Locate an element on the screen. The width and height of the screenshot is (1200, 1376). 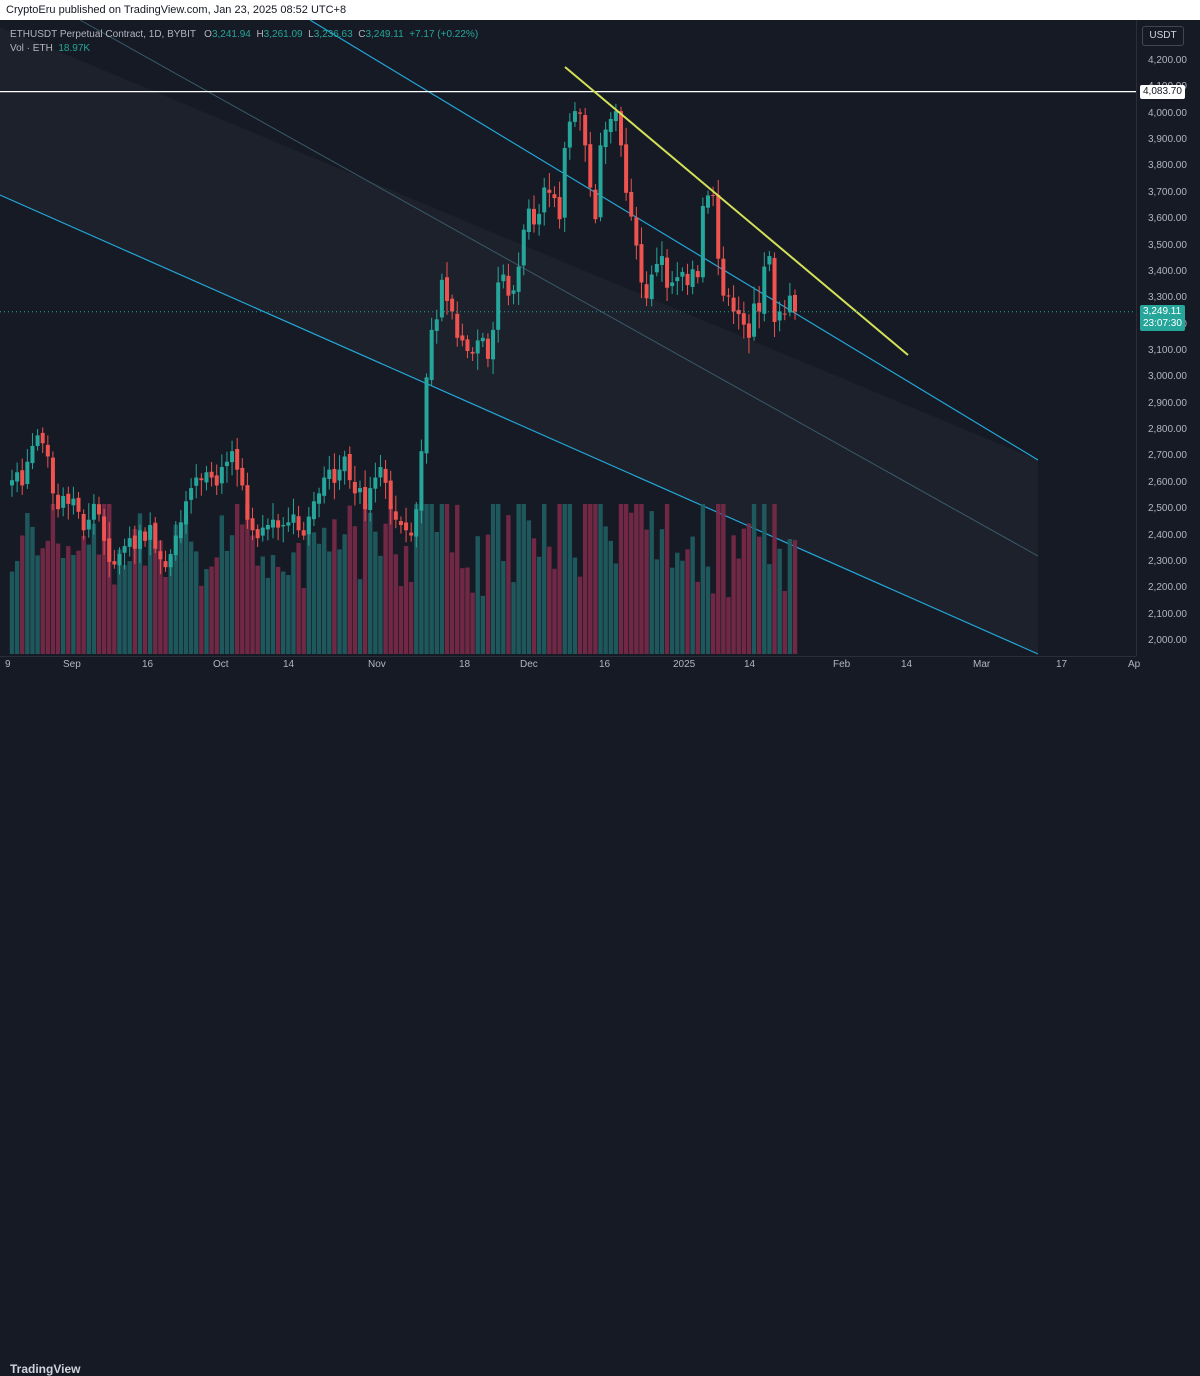
time-tick-label: Sep is located at coordinates (72, 664).